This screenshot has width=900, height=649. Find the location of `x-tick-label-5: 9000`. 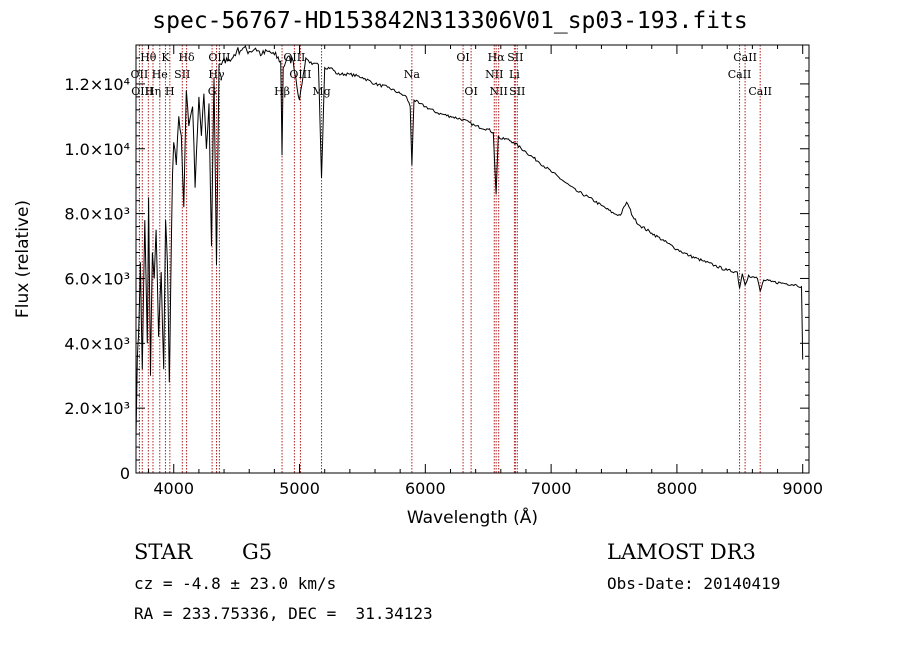

x-tick-label-5: 9000 is located at coordinates (802, 488).